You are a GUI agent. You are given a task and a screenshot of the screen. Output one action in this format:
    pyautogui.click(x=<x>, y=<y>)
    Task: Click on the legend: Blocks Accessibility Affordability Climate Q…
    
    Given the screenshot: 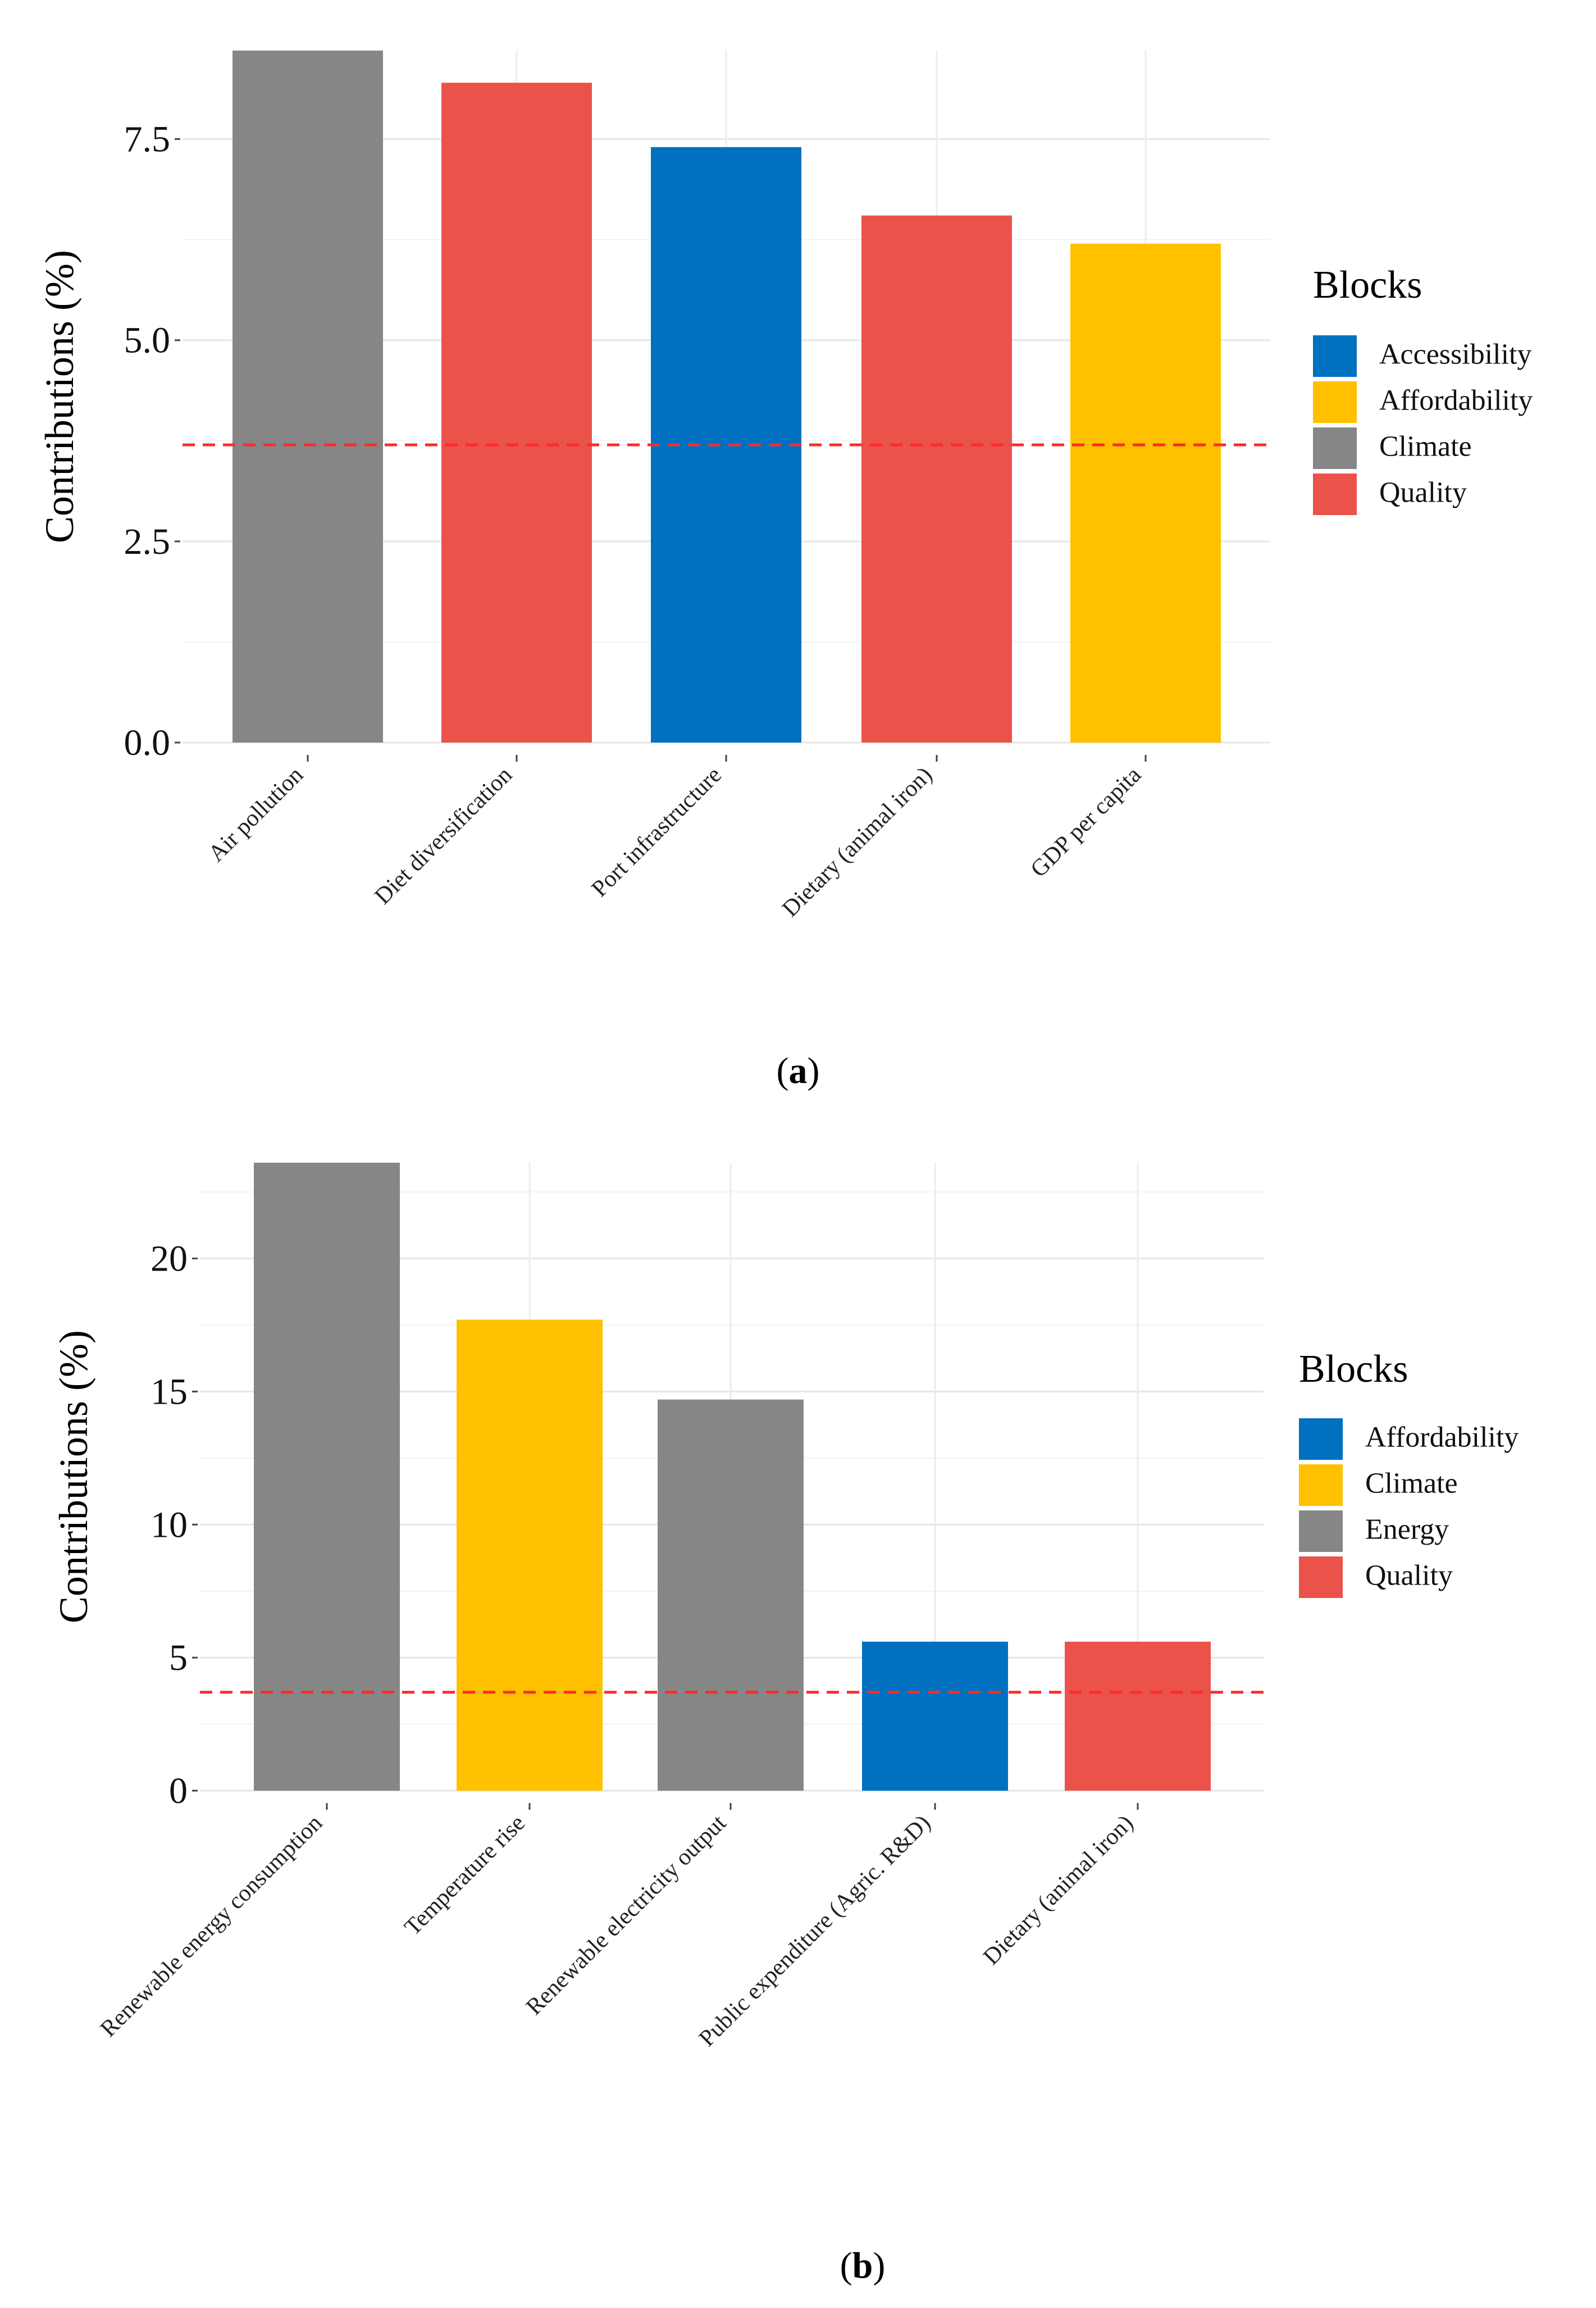 What is the action you would take?
    pyautogui.click(x=1423, y=389)
    